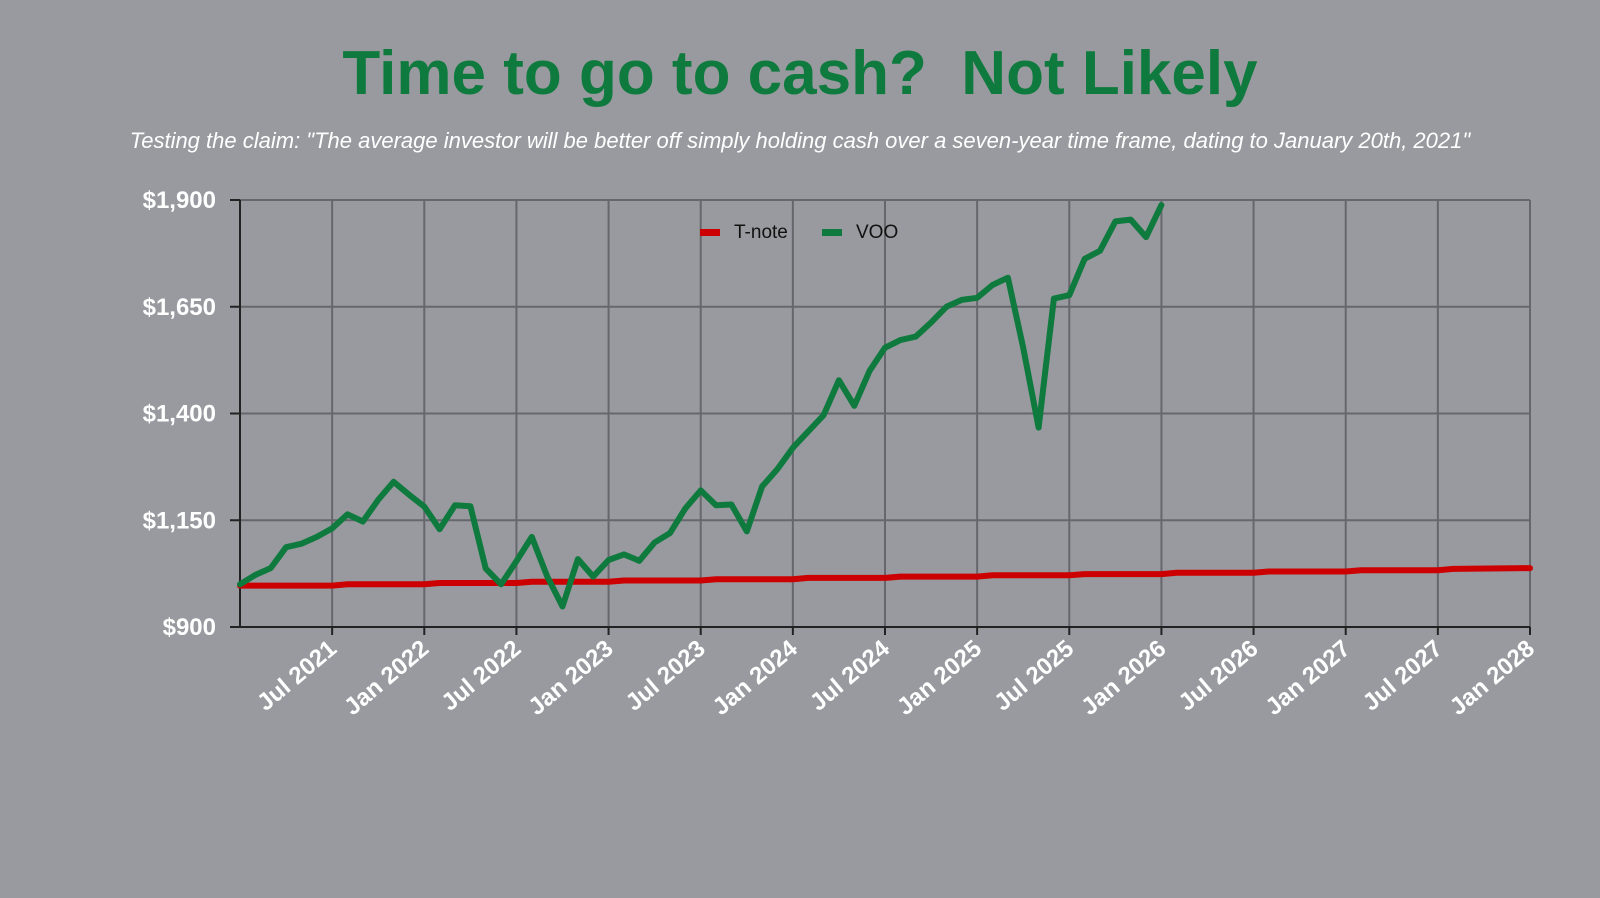 This screenshot has height=898, width=1600. I want to click on x-tick-label: Jan 2028, so click(1492, 678).